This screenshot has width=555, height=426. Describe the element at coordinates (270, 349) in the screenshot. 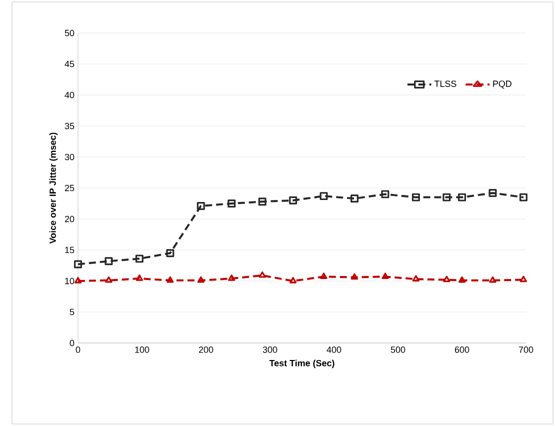

I see `x-tick-label: 300` at that location.